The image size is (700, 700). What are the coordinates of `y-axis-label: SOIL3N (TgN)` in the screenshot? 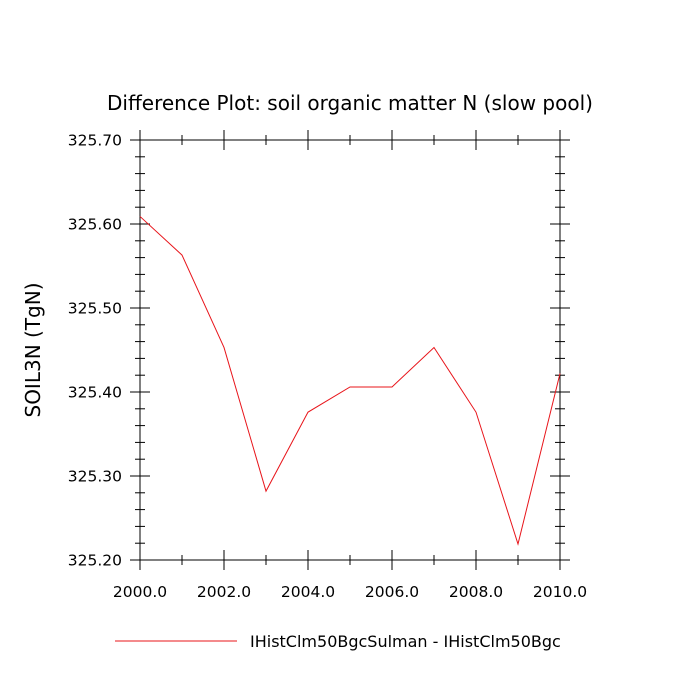 It's located at (33, 350).